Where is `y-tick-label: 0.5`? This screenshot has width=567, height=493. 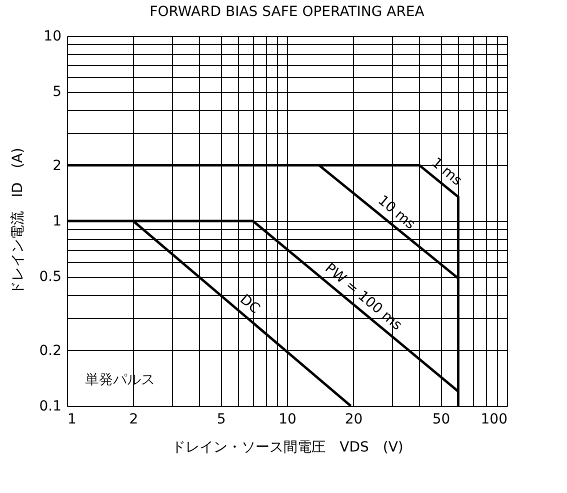 y-tick-label: 0.5 is located at coordinates (50, 277).